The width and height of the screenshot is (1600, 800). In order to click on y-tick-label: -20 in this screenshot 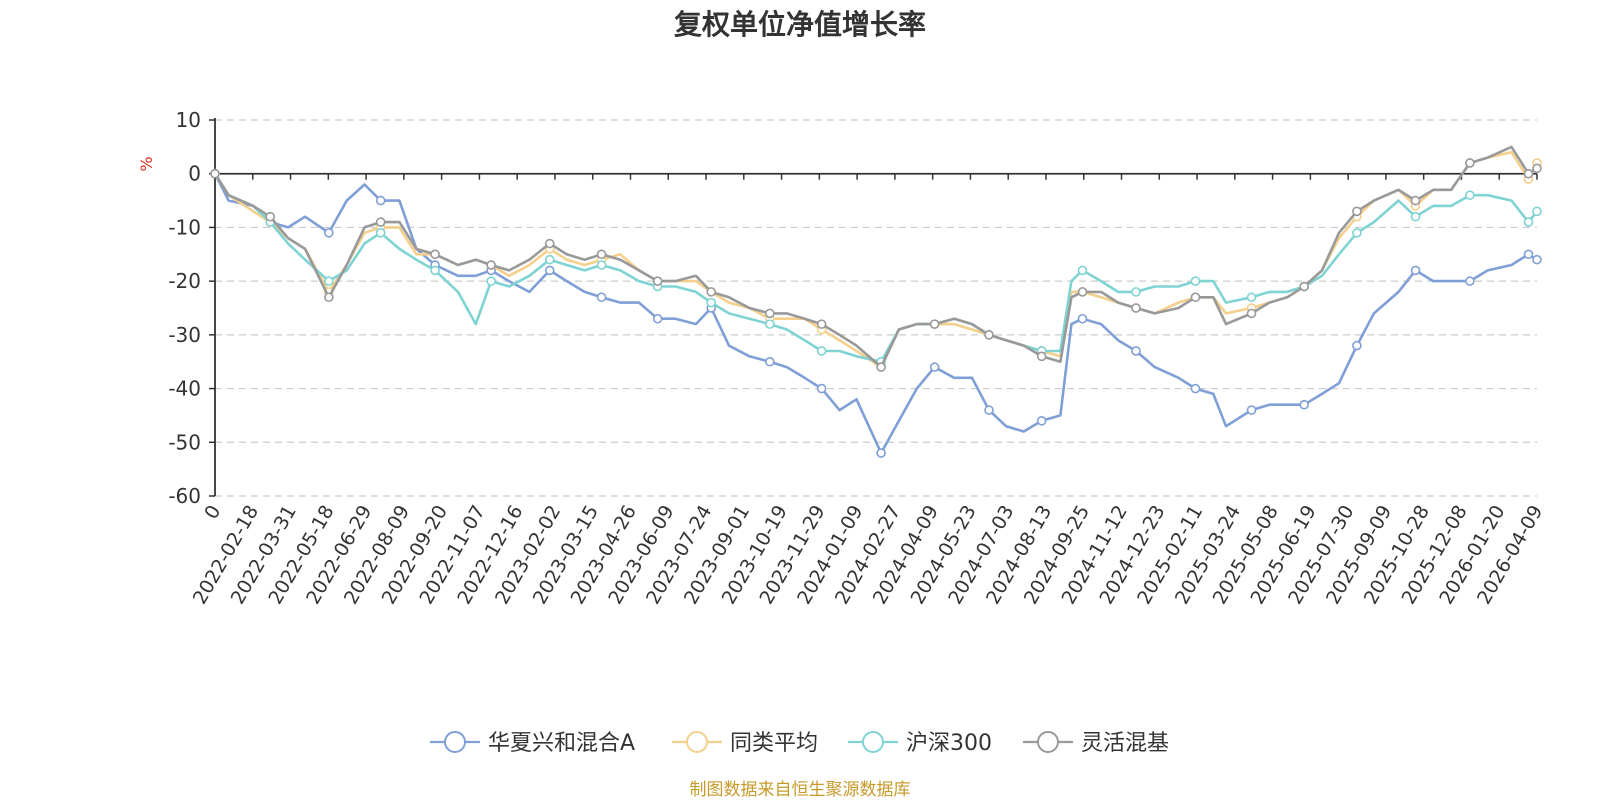, I will do `click(184, 281)`.